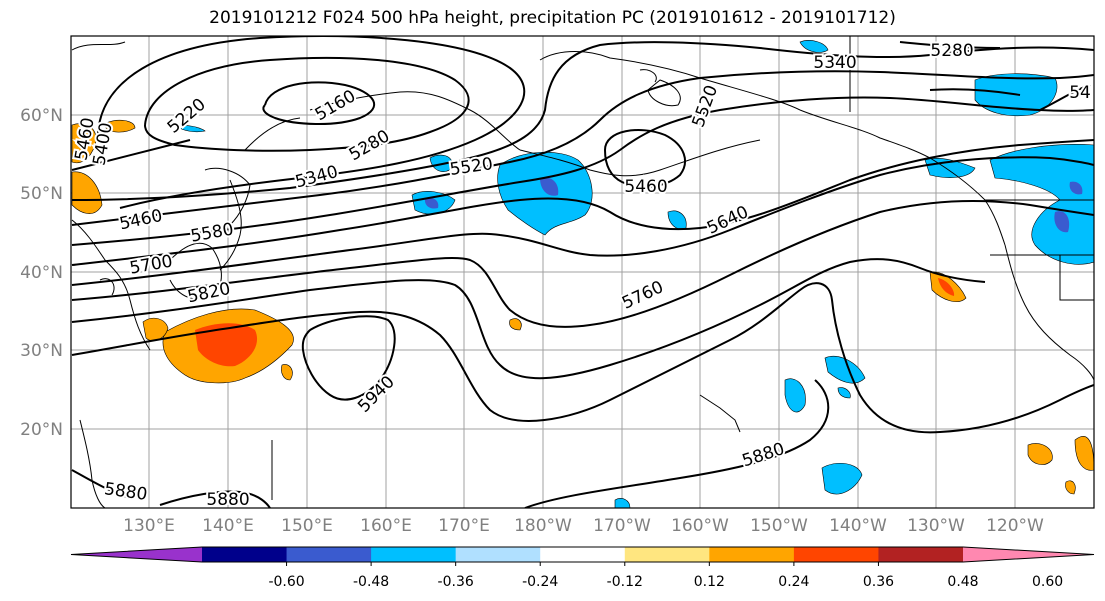  Describe the element at coordinates (371, 582) in the screenshot. I see `colorbar-tick-label: -0.48` at that location.